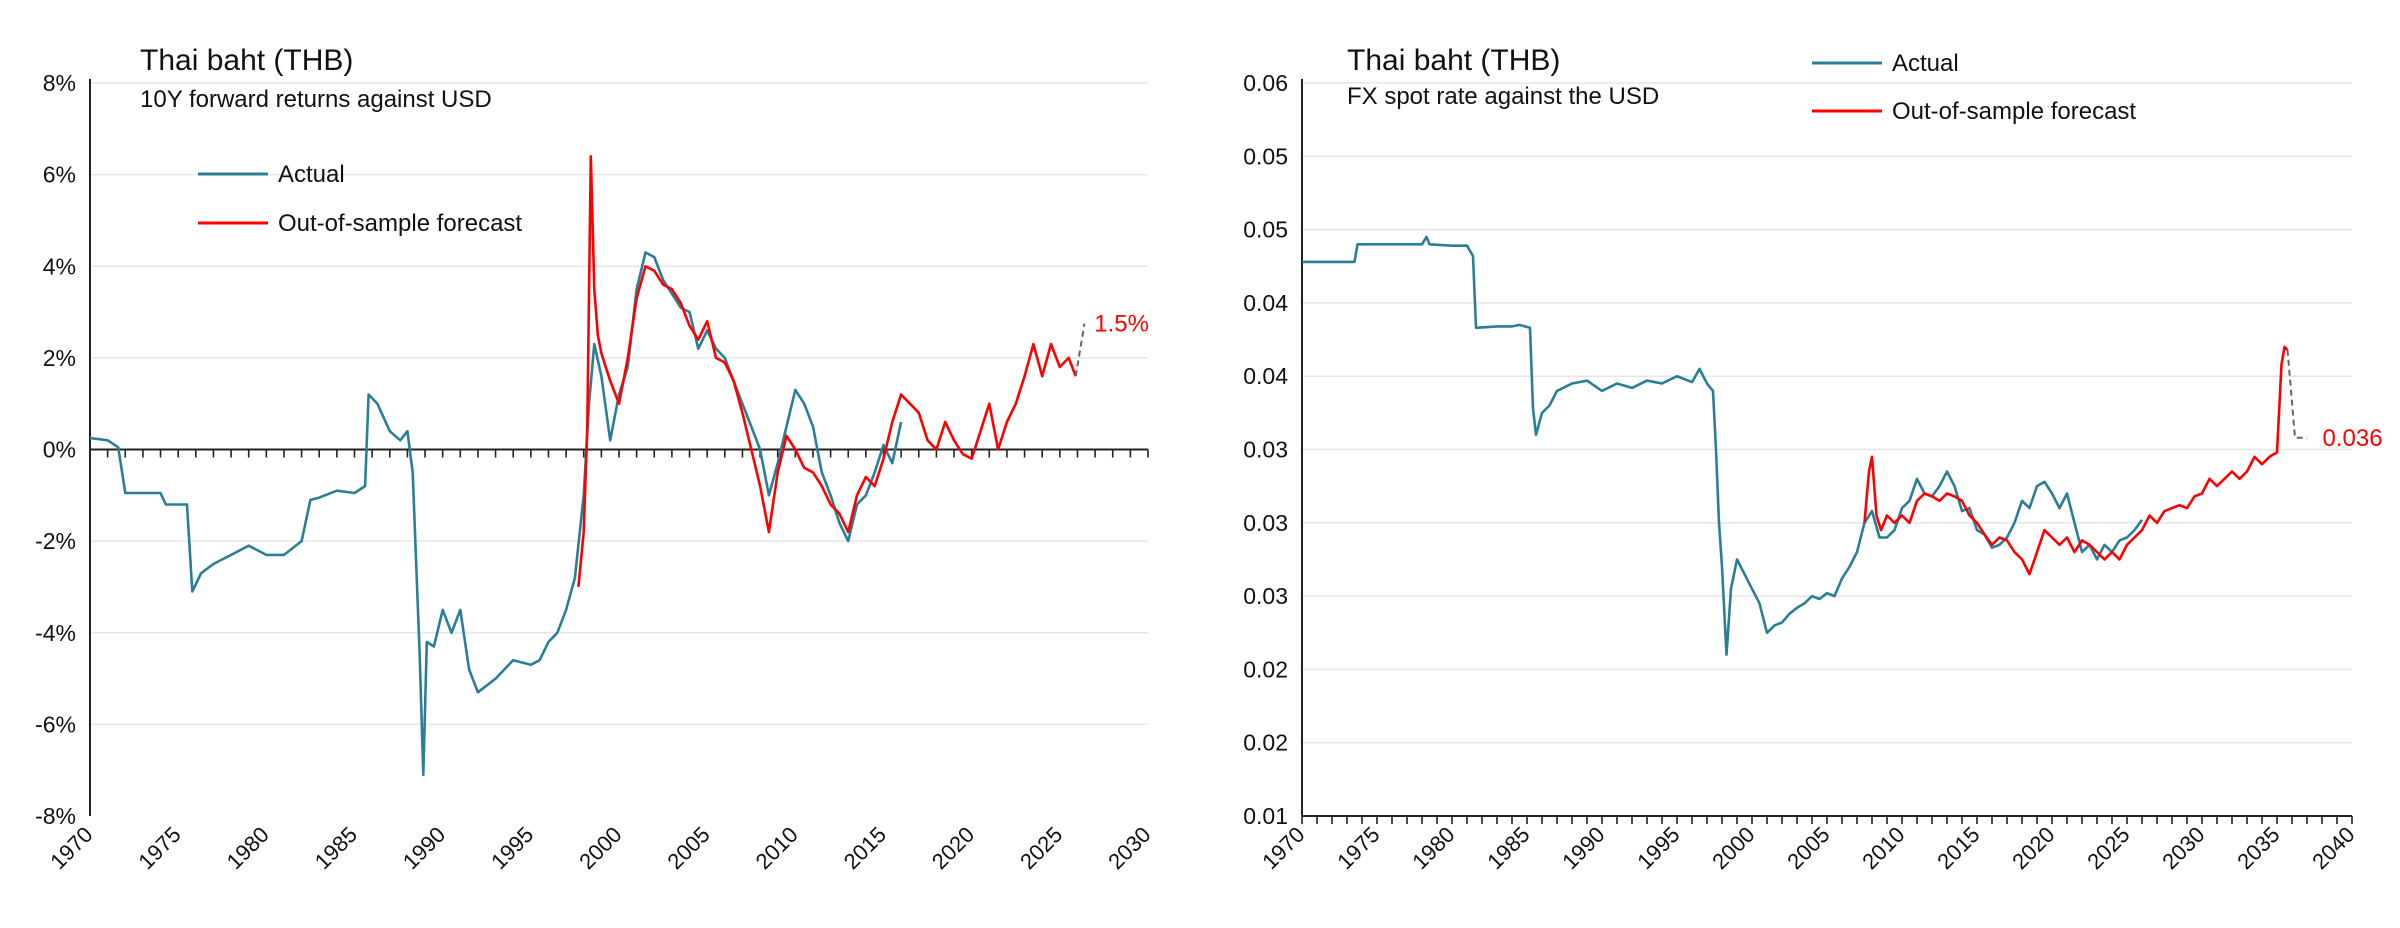 This screenshot has width=2400, height=928. What do you see at coordinates (59, 83) in the screenshot?
I see `y-tick-label: 8%` at bounding box center [59, 83].